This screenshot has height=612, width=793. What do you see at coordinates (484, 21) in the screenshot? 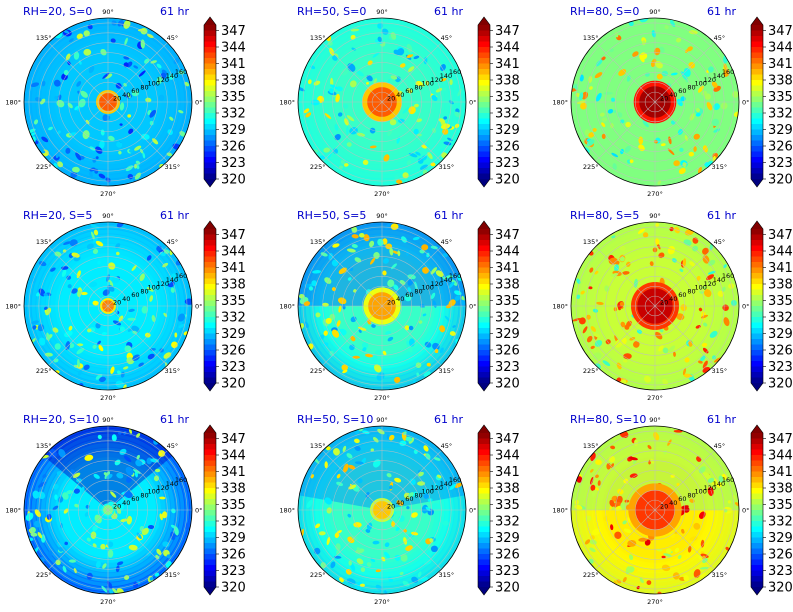
I see `colorbar-extend-max` at bounding box center [484, 21].